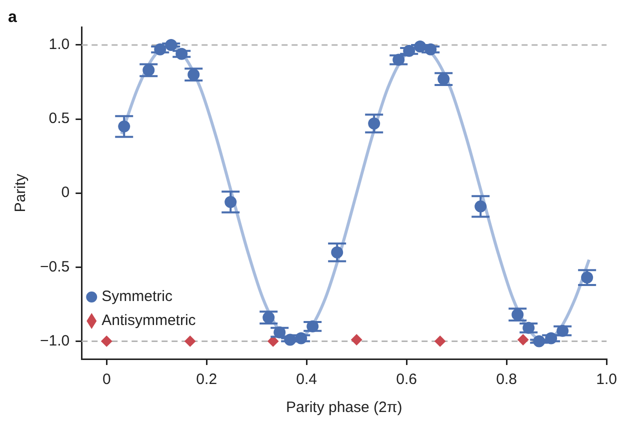  I want to click on x-tick-label: 1.0, so click(607, 379).